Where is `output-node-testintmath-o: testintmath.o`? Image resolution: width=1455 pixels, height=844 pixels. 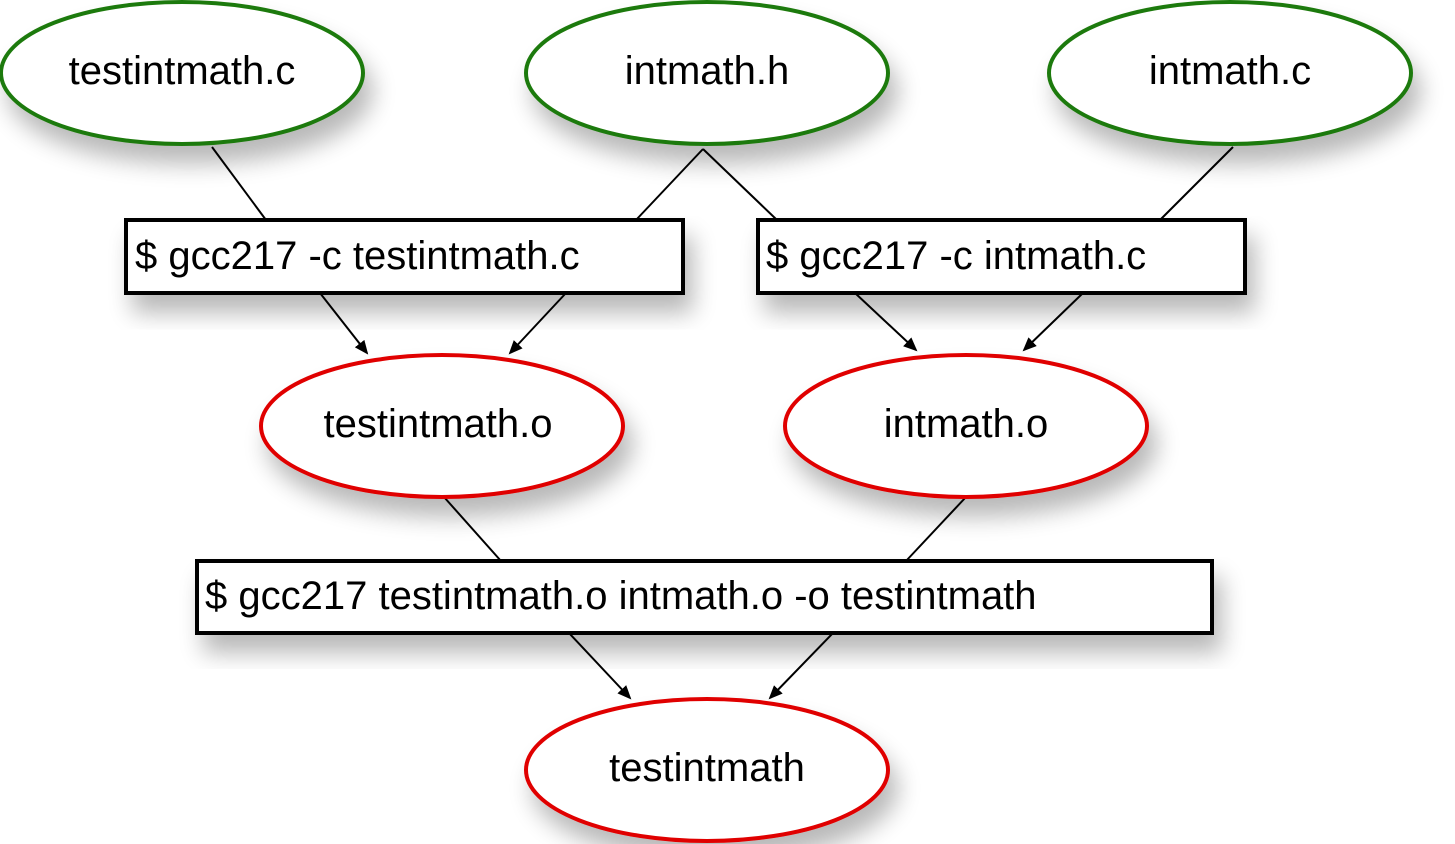
output-node-testintmath-o: testintmath.o is located at coordinates (442, 426).